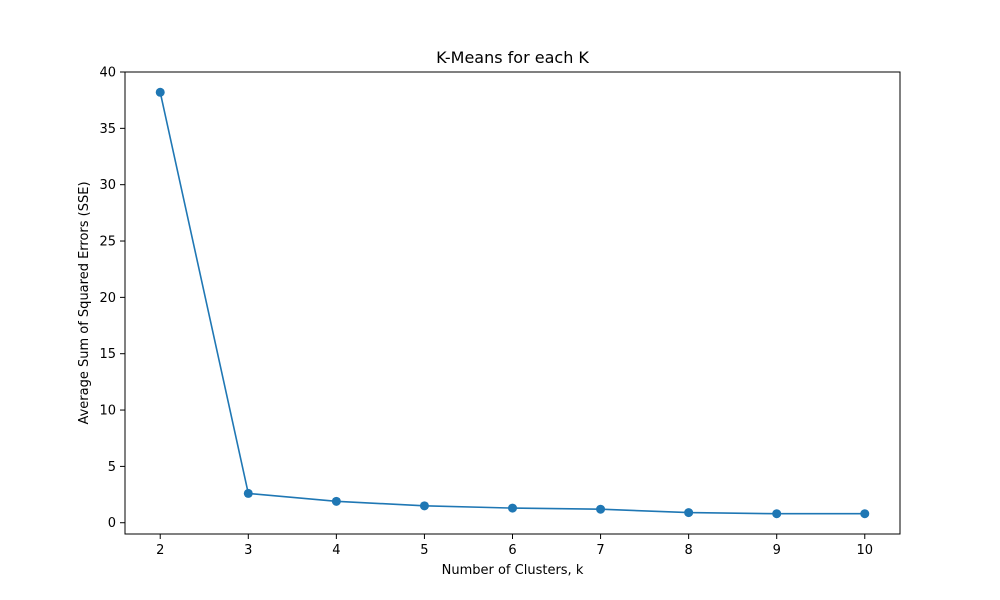  I want to click on x-tick-label: 10, so click(864, 550).